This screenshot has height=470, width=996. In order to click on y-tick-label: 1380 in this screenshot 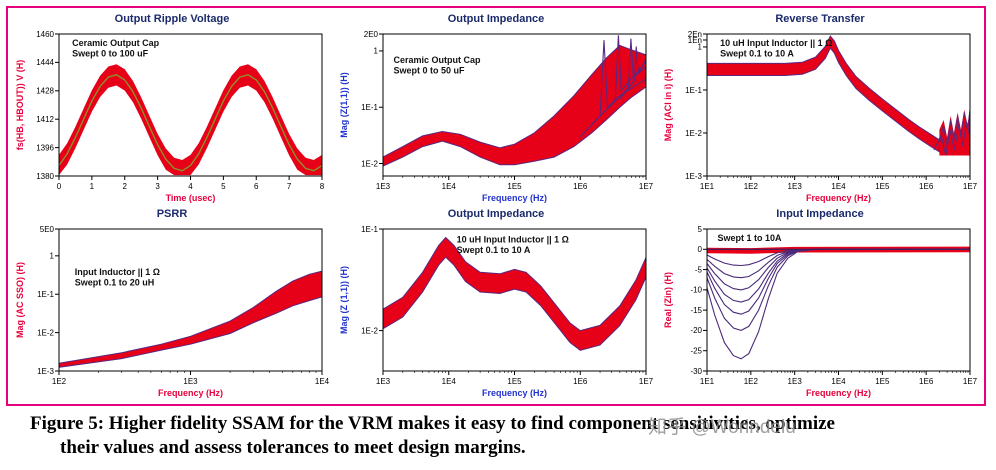, I will do `click(45, 176)`.